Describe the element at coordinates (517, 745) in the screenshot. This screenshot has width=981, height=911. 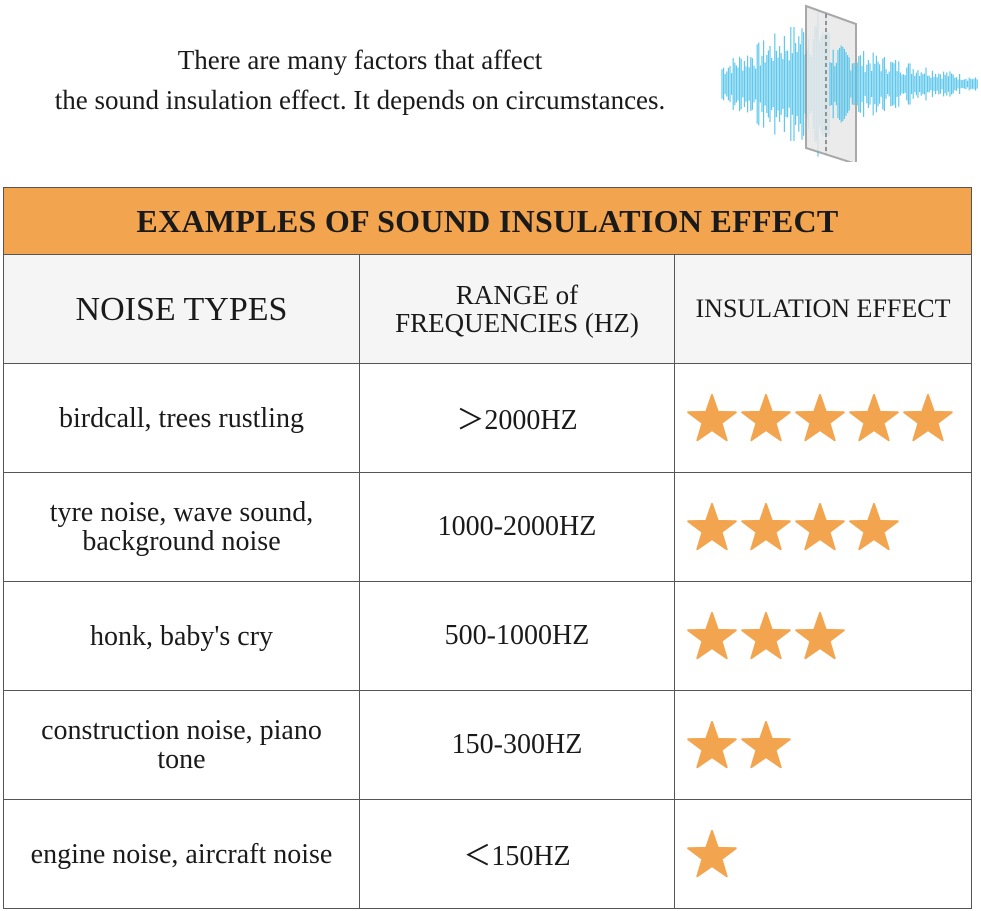
I see `range-cell: 150-300HZ` at that location.